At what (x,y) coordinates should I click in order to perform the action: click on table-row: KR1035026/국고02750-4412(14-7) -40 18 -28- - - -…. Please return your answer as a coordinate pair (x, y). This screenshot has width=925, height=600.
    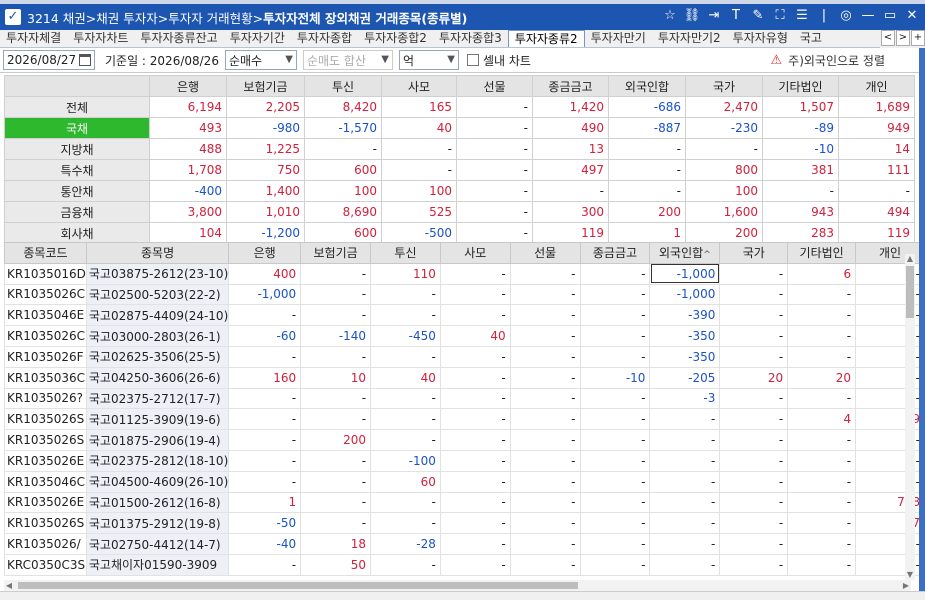
    Looking at the image, I should click on (464, 544).